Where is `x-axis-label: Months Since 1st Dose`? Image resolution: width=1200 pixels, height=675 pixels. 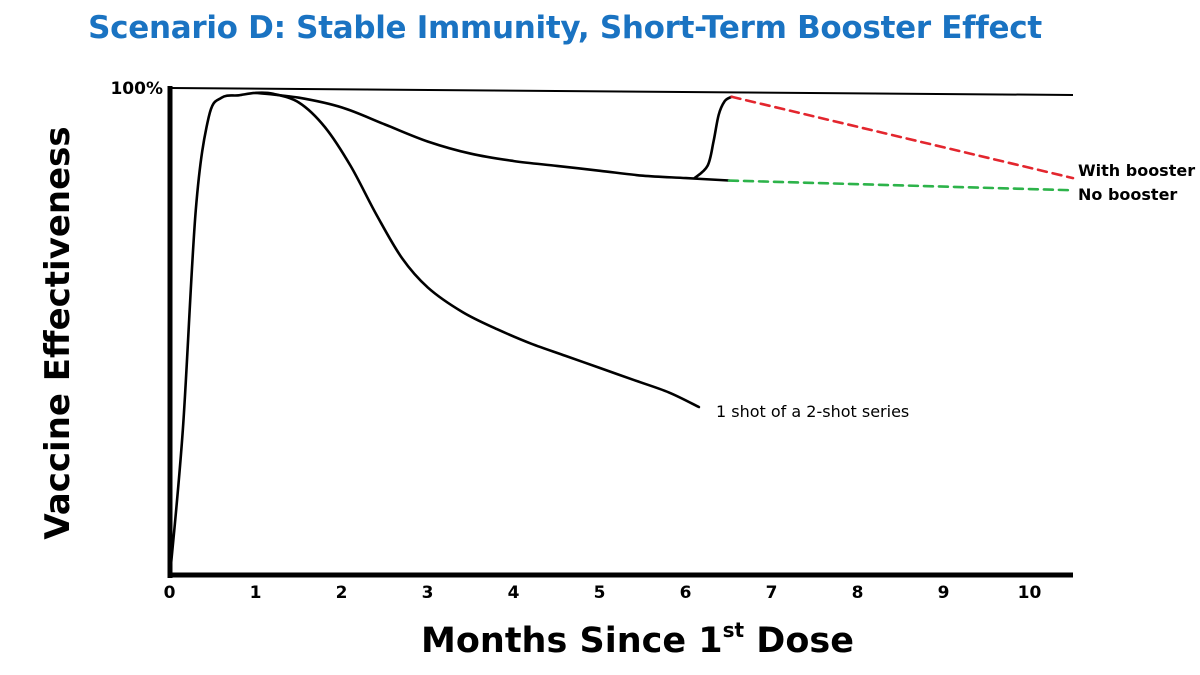
x-axis-label: Months Since 1st Dose is located at coordinates (600, 639).